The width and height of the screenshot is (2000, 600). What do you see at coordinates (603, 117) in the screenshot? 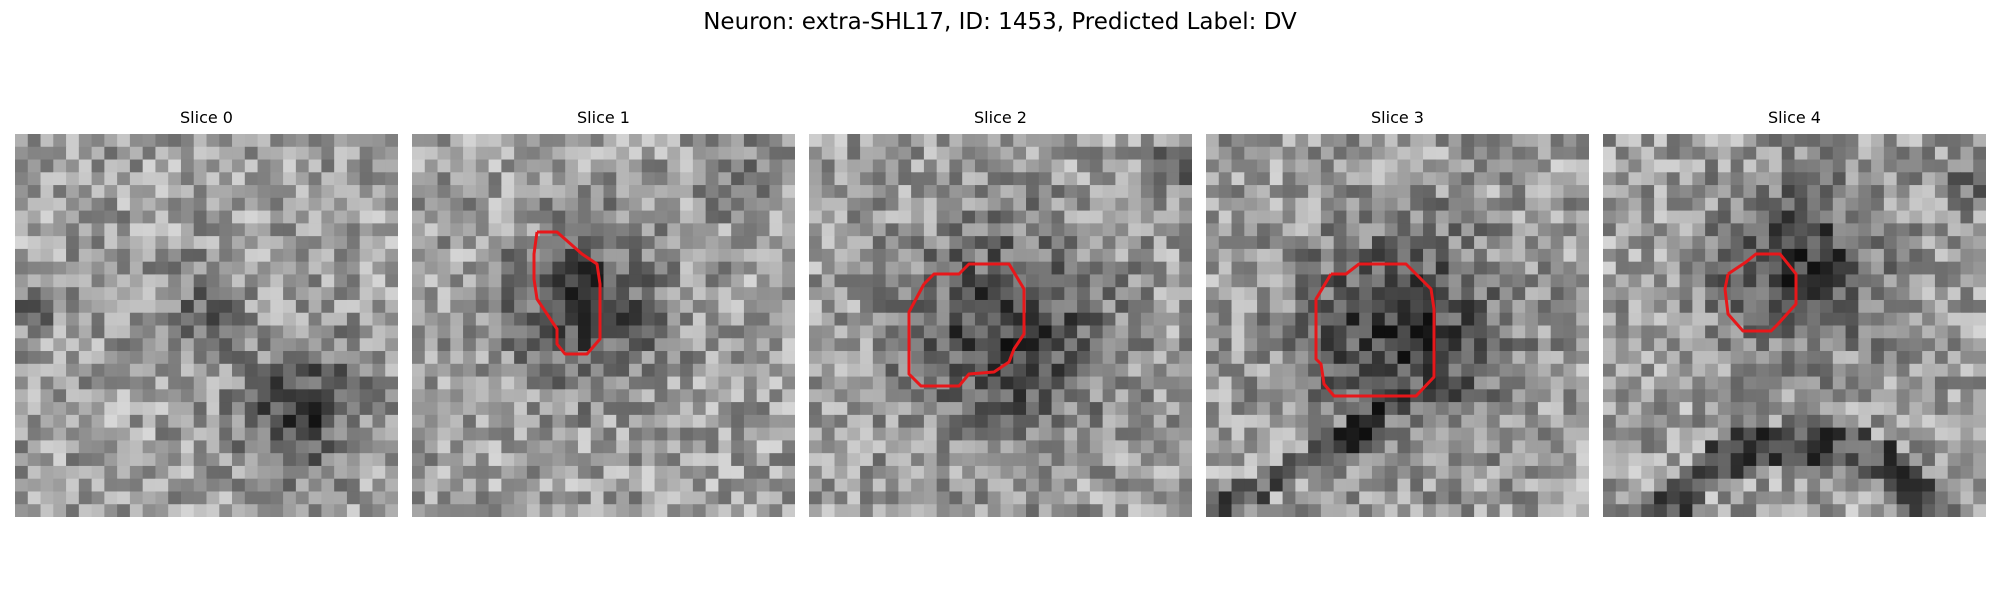
I see `slice-title-1: Slice 1` at bounding box center [603, 117].